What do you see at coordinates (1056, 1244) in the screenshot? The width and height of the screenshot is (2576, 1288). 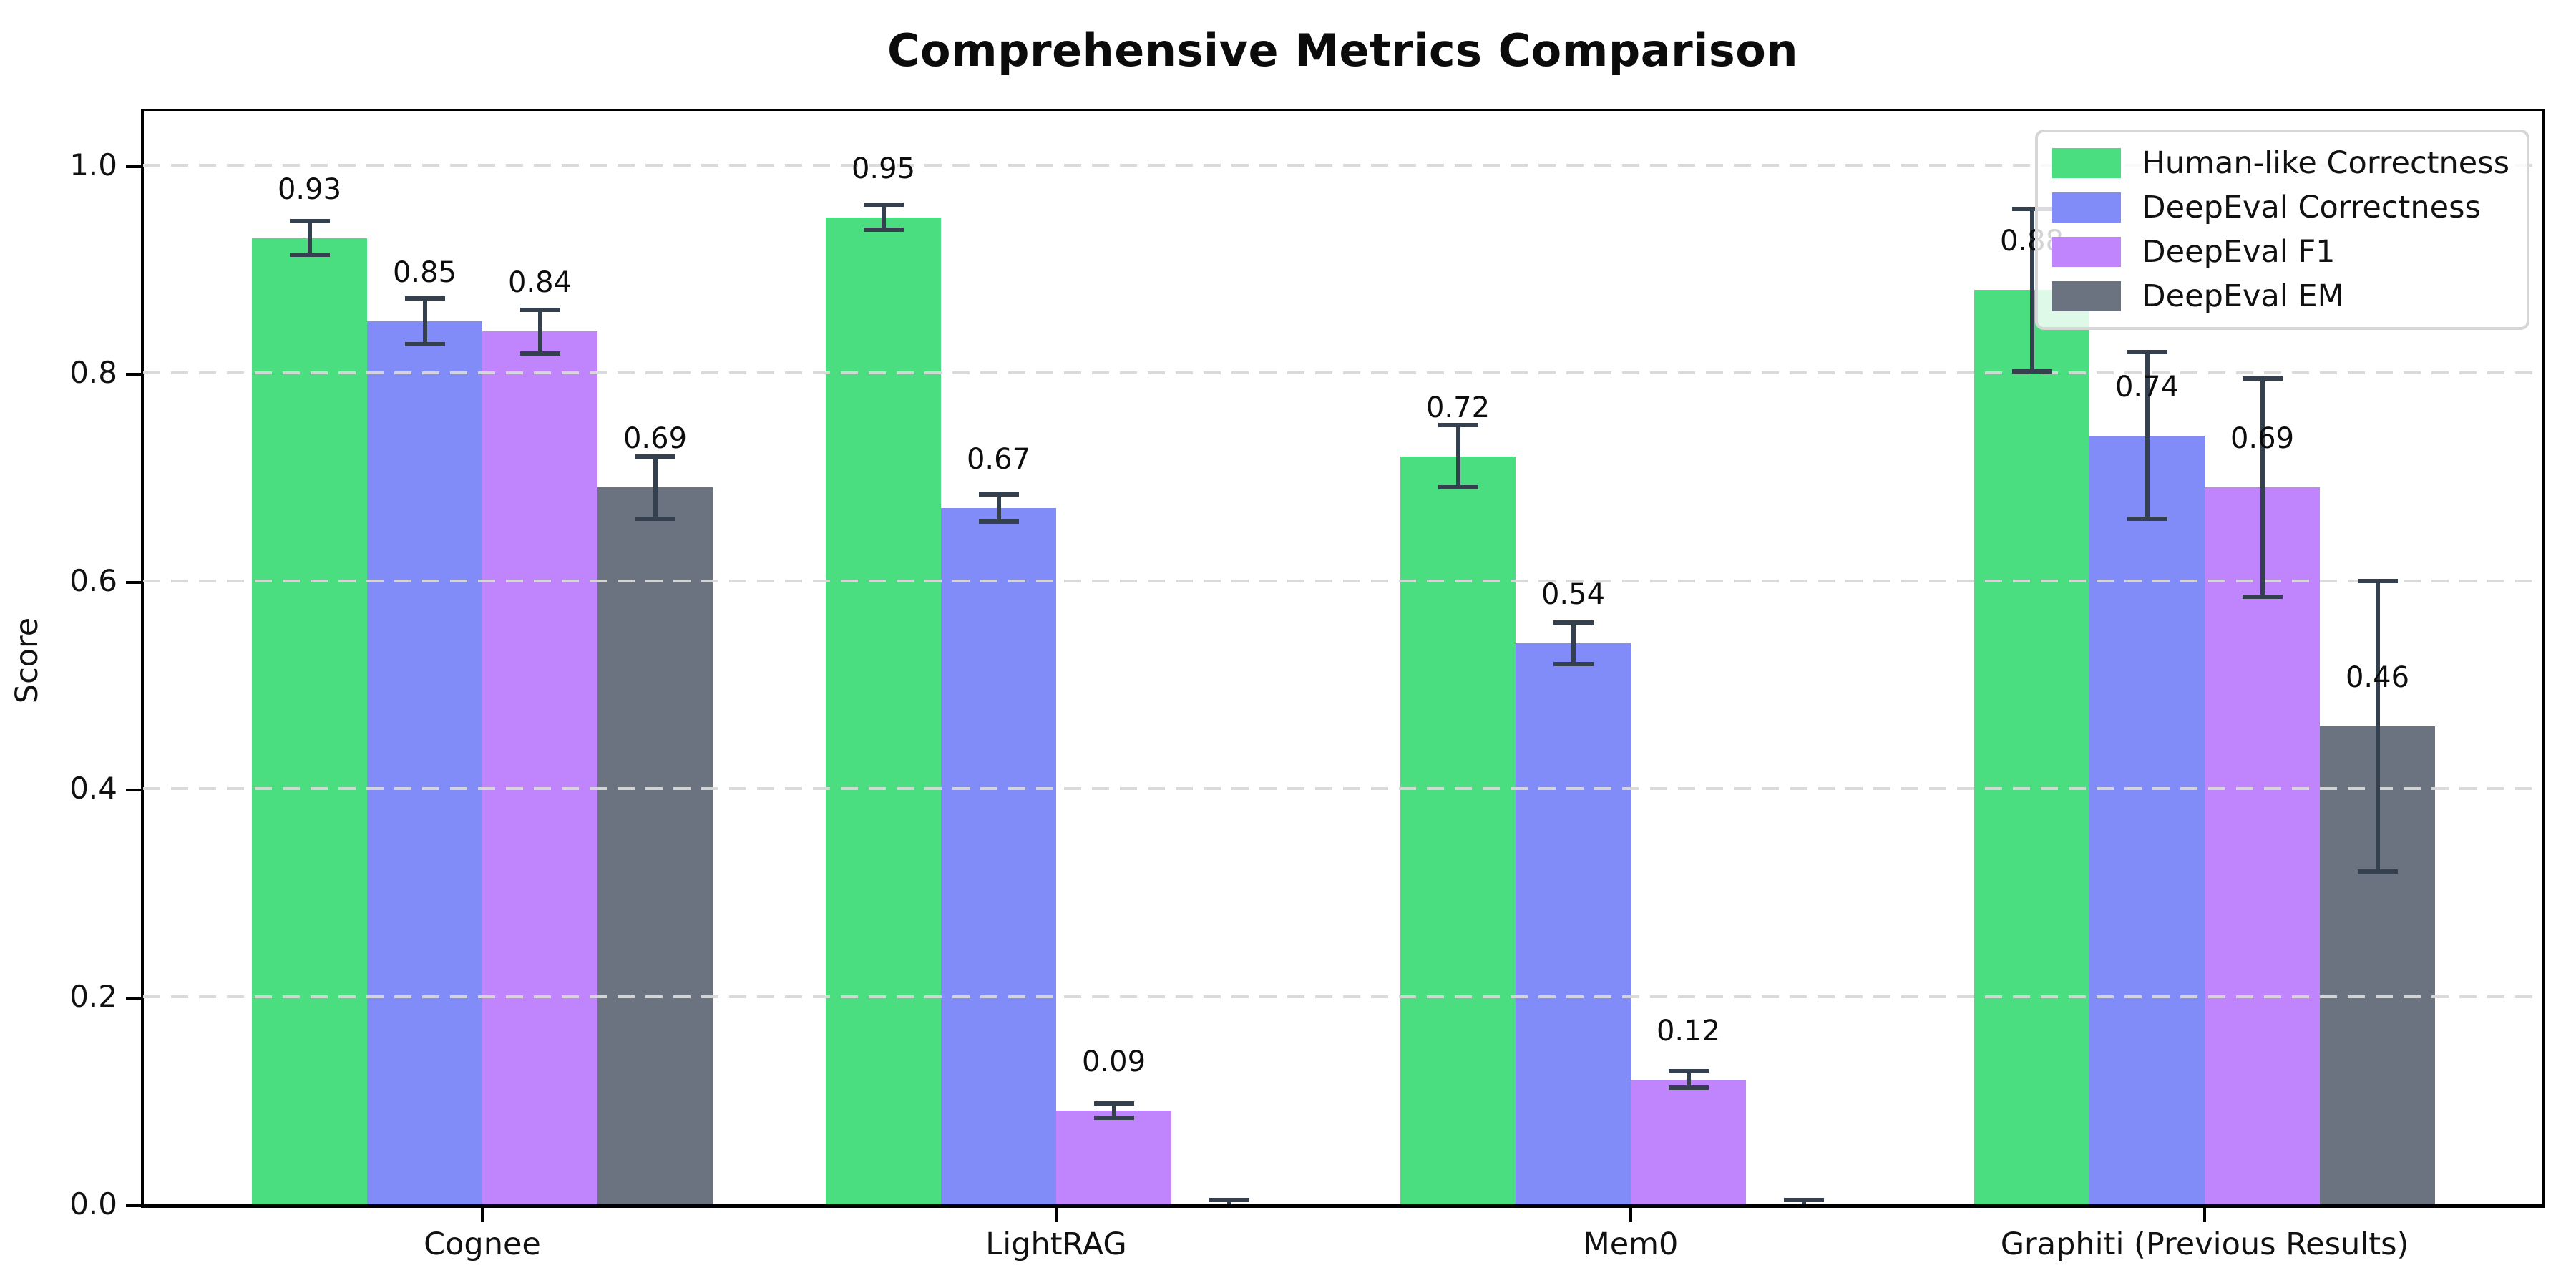 I see `x-tick-label-lightrag: LightRAG` at bounding box center [1056, 1244].